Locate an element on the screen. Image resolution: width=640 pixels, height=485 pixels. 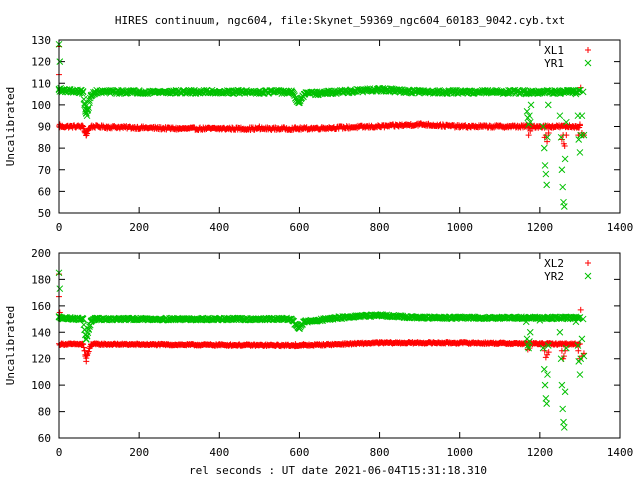
legend-label: YR1 is located at coordinates (554, 63).